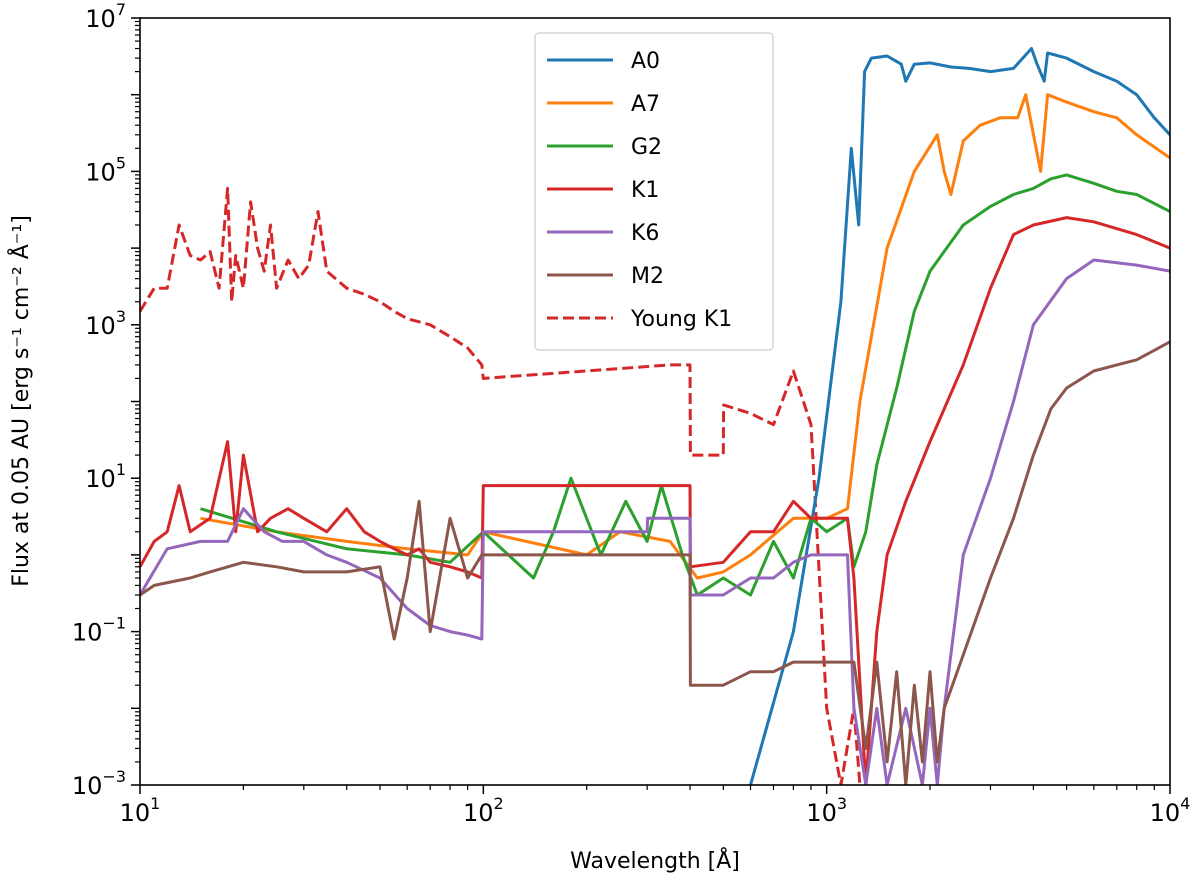 The width and height of the screenshot is (1200, 886). I want to click on legend-label: A0, so click(645, 61).